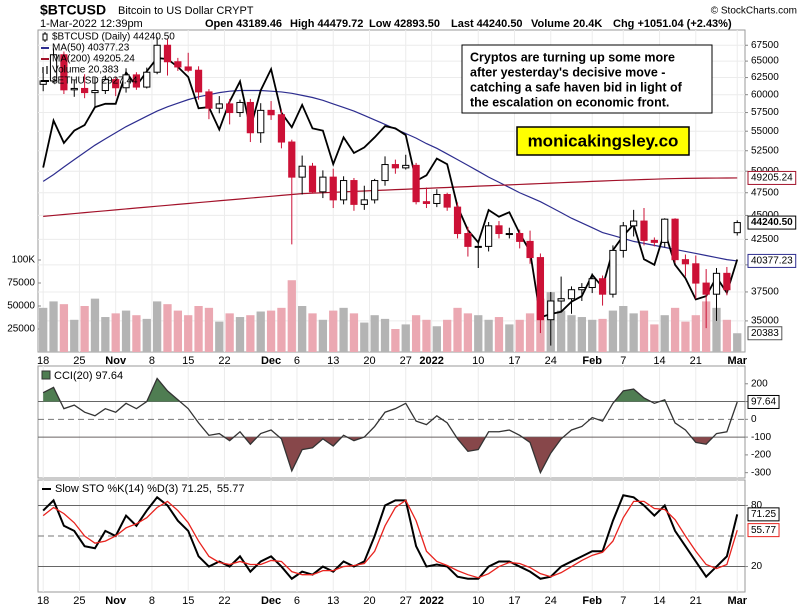 This screenshot has height=610, width=803. What do you see at coordinates (186, 11) in the screenshot?
I see `symbol-name: Bitcoin to US Dollar CRYPT` at bounding box center [186, 11].